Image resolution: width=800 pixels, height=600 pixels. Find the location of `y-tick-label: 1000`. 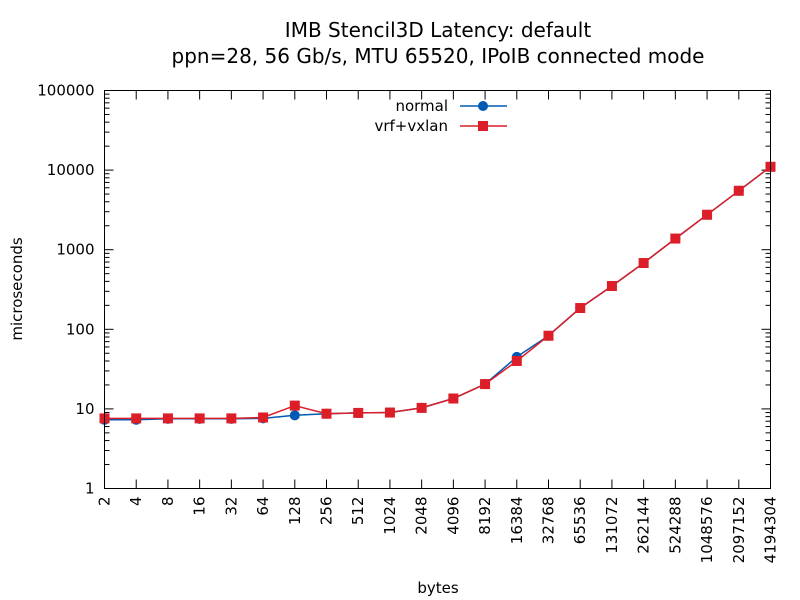

y-tick-label: 1000 is located at coordinates (75, 250).